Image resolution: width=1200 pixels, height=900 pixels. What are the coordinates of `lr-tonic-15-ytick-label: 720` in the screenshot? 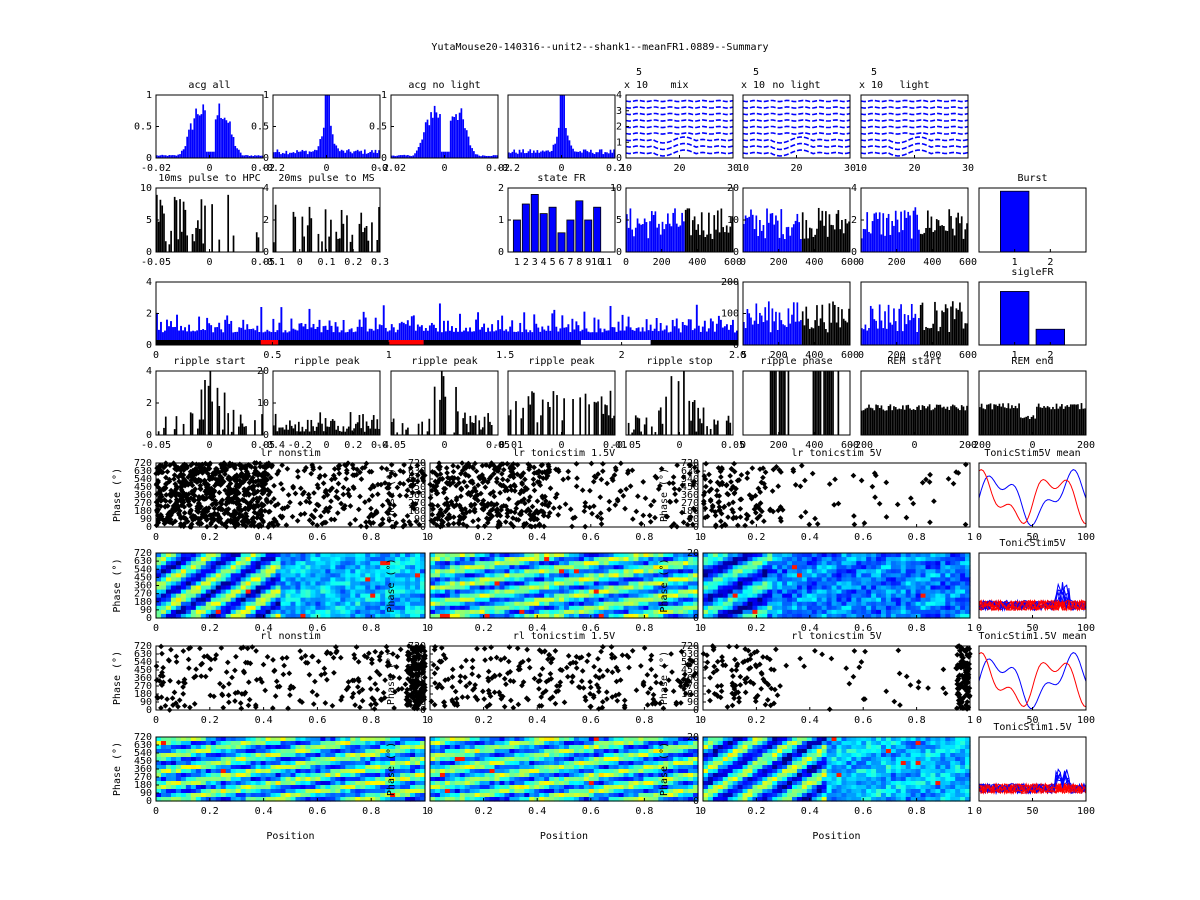 It's located at (417, 463).